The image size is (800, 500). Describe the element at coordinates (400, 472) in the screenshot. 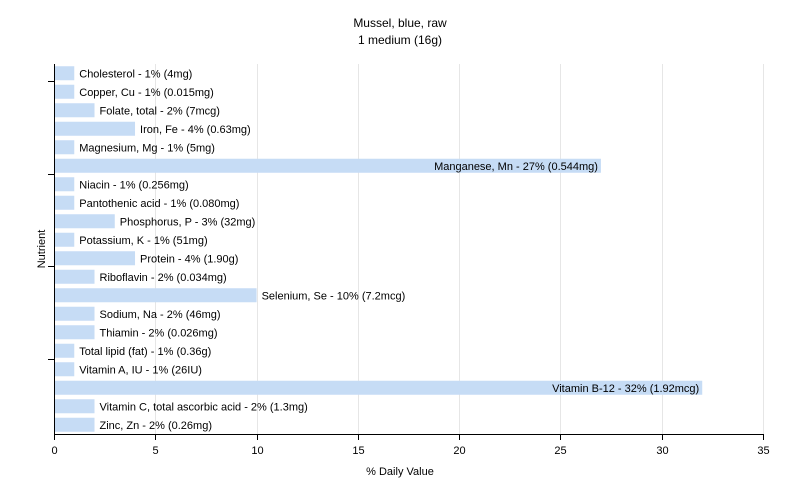

I see `x-axis-label: % Daily Value` at that location.